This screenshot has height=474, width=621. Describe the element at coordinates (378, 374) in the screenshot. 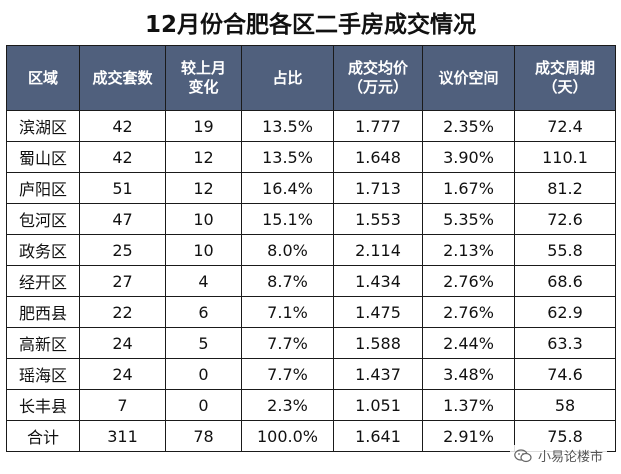

I see `table-cell: 1.437` at that location.